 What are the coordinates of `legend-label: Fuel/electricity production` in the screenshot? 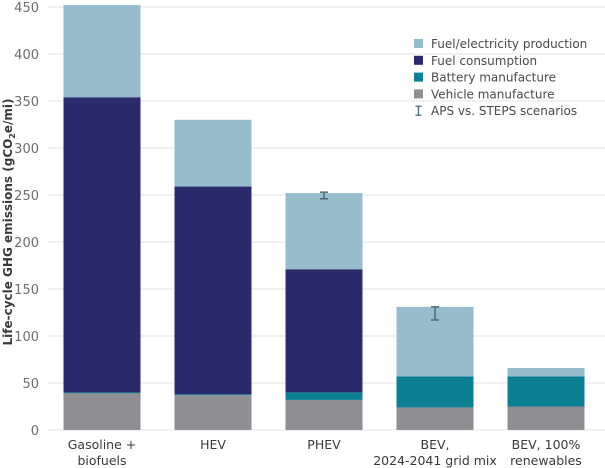 It's located at (509, 44).